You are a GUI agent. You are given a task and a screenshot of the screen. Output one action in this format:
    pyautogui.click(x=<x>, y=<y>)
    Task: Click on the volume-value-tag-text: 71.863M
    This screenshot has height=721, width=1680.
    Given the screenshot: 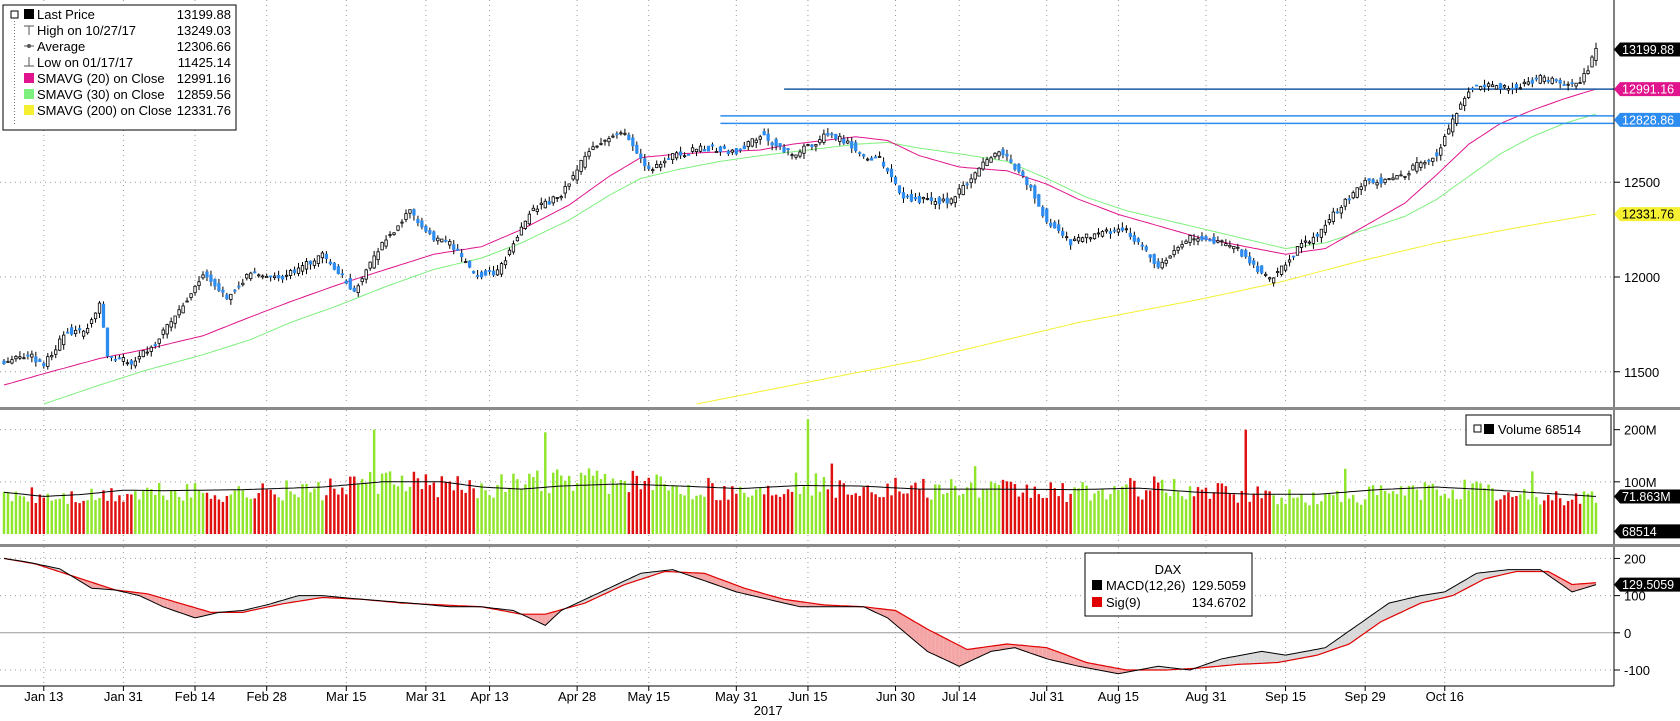 What is the action you would take?
    pyautogui.click(x=1646, y=497)
    